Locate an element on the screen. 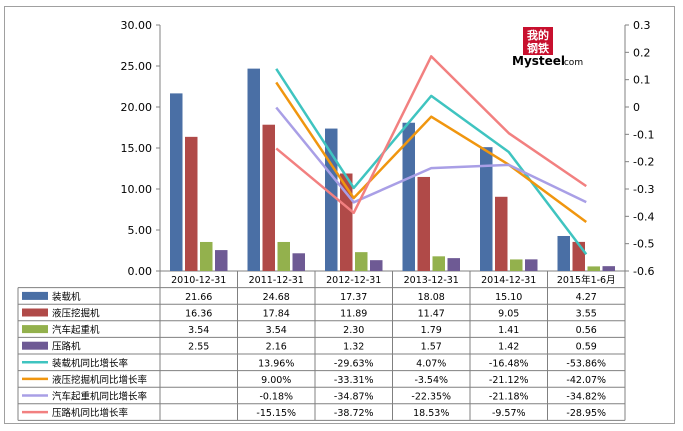  category-label: 2012-12-31 is located at coordinates (353, 280).